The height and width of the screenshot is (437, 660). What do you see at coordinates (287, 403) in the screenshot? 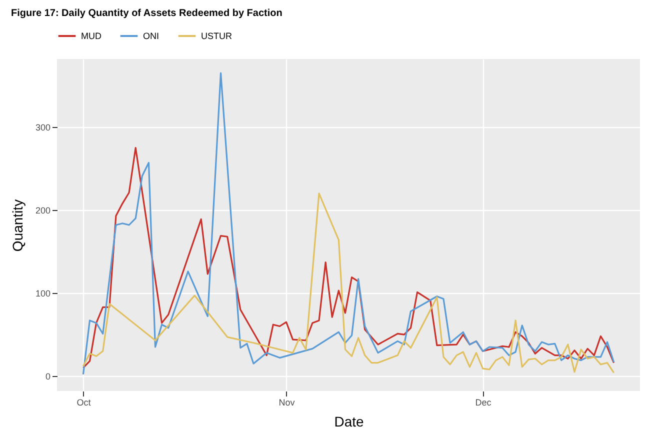
I see `x-tick-label: Nov` at bounding box center [287, 403].